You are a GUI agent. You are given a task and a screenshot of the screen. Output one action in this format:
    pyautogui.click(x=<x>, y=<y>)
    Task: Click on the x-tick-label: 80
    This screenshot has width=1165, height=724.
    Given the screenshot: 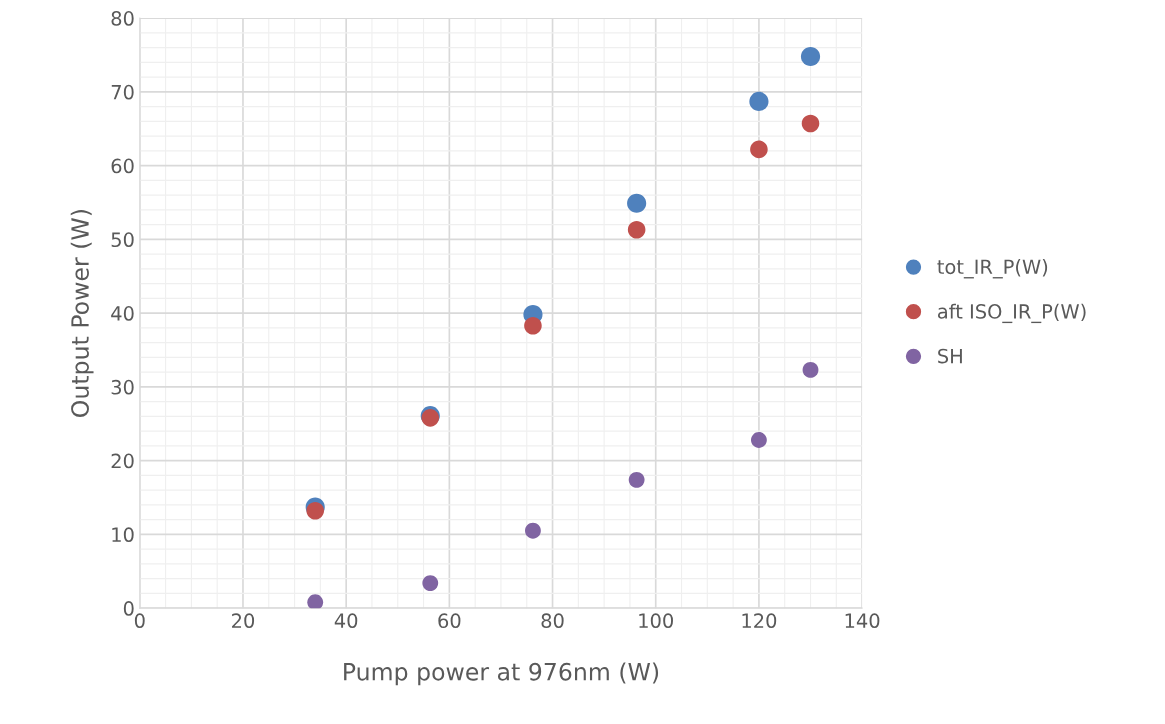 What is the action you would take?
    pyautogui.click(x=552, y=621)
    